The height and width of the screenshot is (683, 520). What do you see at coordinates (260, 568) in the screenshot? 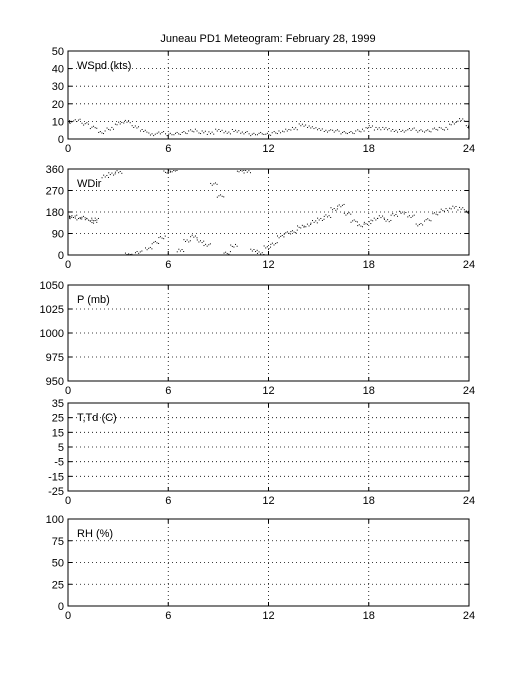
I see `panel-5: 0 6 12 18 24 0 25 50 75 100 RH (%)` at bounding box center [260, 568].